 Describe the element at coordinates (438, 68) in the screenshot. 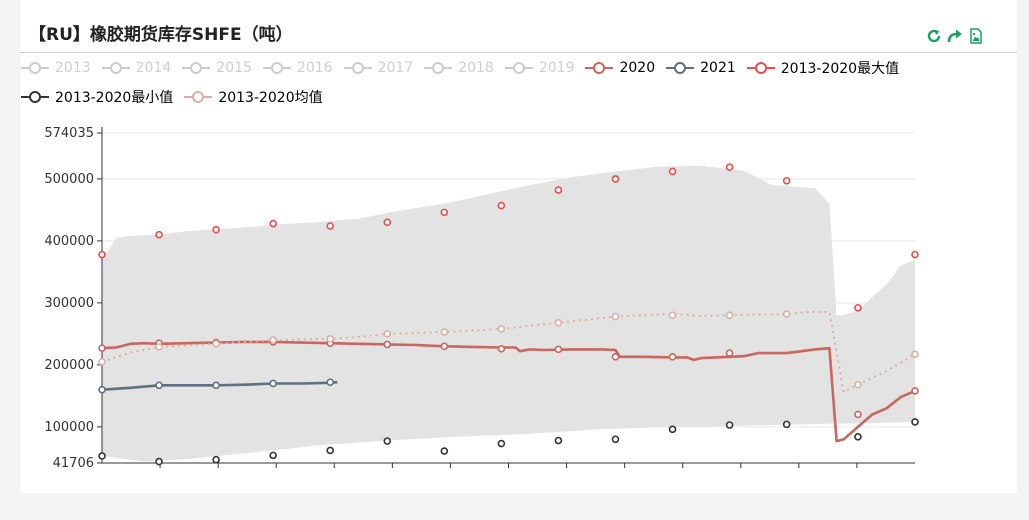

I see `legend-line-circle-icon` at that location.